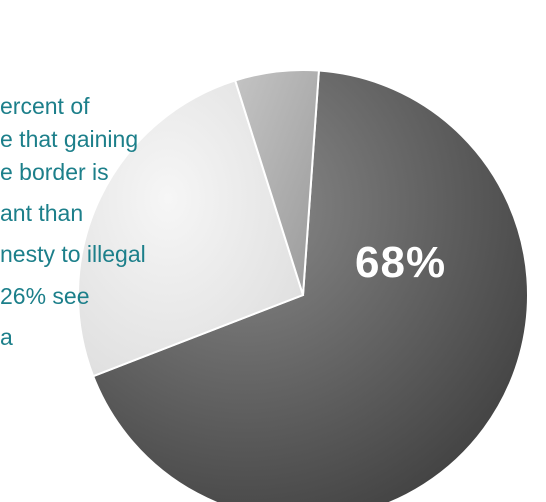 The image size is (546, 502). What do you see at coordinates (69, 139) in the screenshot?
I see `caption-line-2: e that gaining` at bounding box center [69, 139].